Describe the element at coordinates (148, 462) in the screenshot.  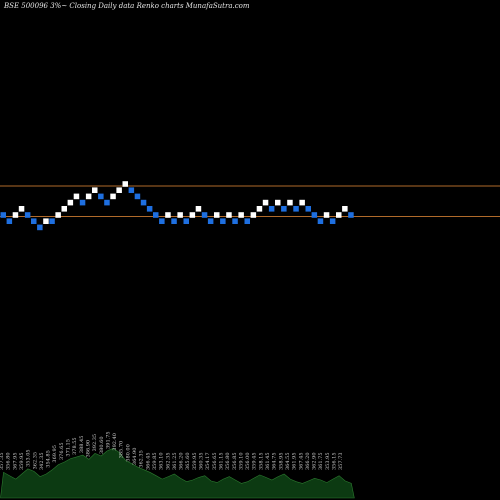
I see `price-label: 366.45` at that location.